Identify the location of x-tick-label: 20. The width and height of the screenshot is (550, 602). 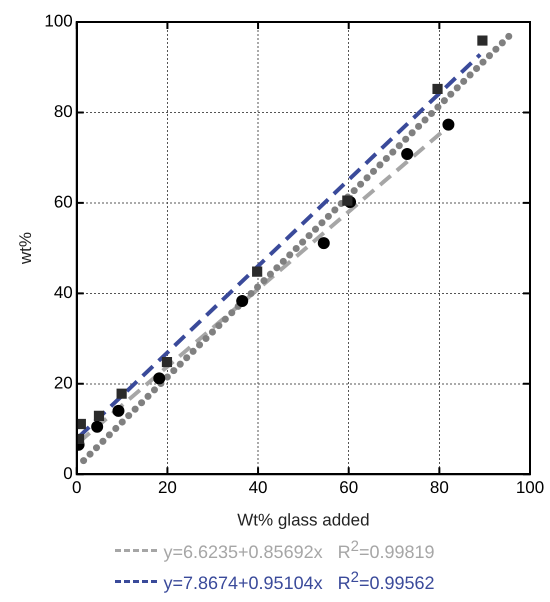
(167, 488).